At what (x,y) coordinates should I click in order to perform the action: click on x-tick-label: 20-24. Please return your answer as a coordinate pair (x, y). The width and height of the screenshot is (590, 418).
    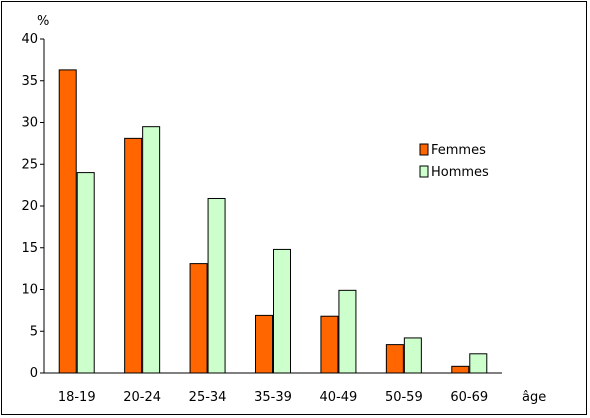
    Looking at the image, I should click on (142, 397).